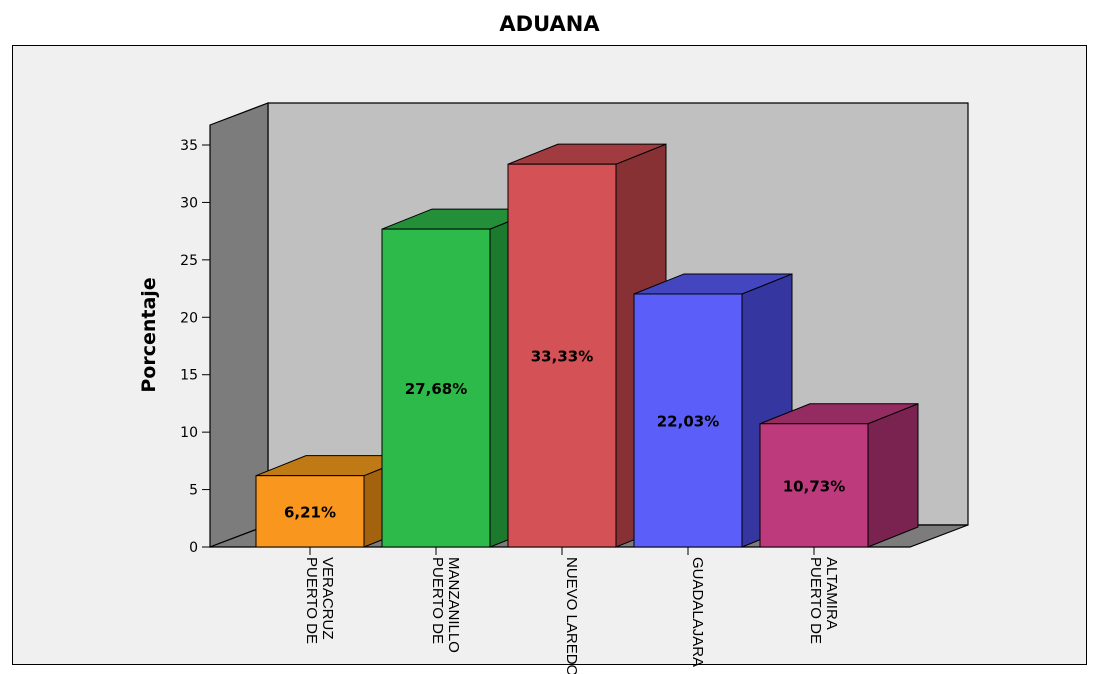 The image size is (1099, 674). Describe the element at coordinates (195, 340) in the screenshot. I see `y-axis: 0 5 10 15 20 25 30 35` at that location.